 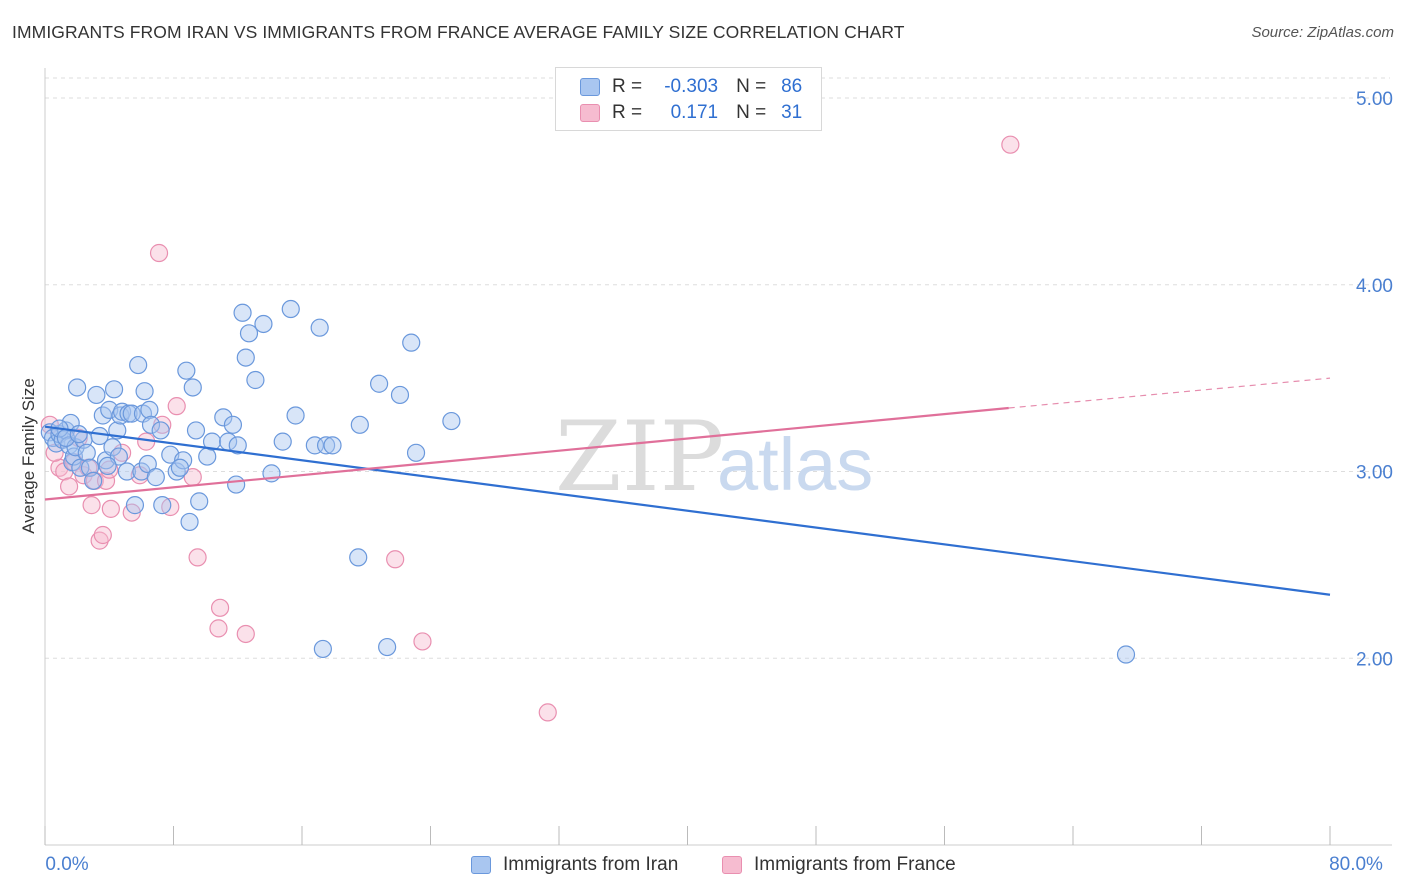 What do you see at coordinates (694, 112) in the screenshot?
I see `legend-r-value-france: 0.171` at bounding box center [694, 112].